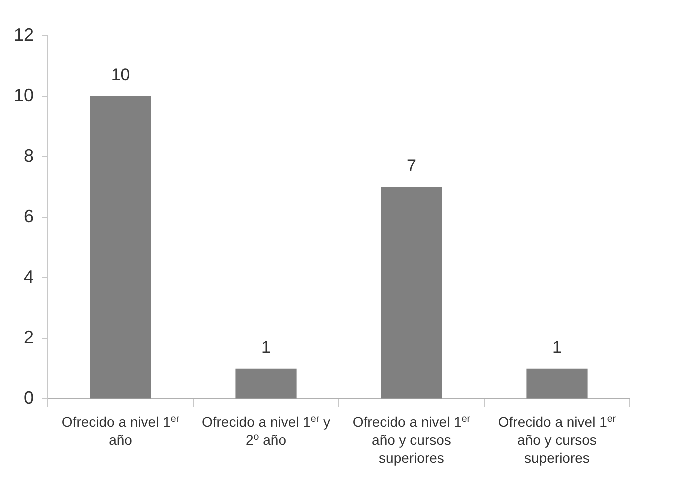 The height and width of the screenshot is (481, 675). Describe the element at coordinates (29, 216) in the screenshot. I see `y-tick-label: 6` at that location.